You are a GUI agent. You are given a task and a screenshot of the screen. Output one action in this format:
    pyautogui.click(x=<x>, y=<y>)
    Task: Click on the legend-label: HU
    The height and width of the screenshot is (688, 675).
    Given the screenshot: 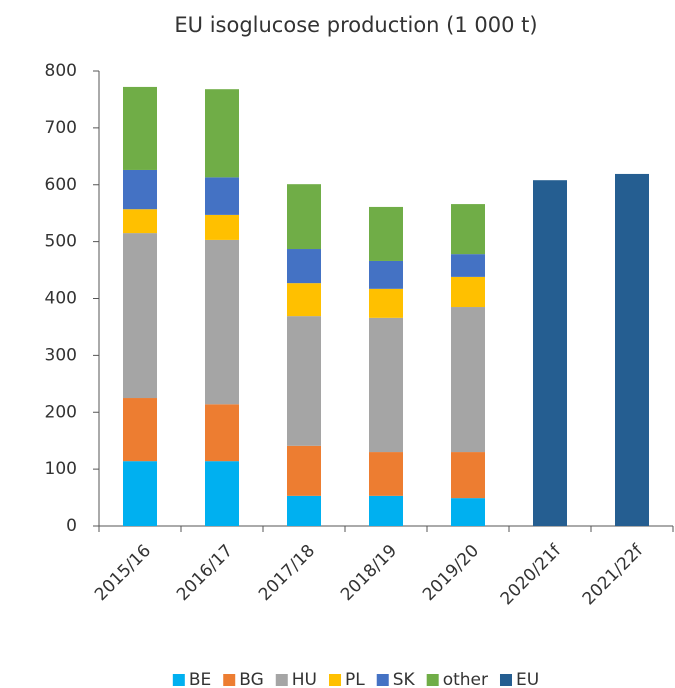 What is the action you would take?
    pyautogui.click(x=304, y=679)
    